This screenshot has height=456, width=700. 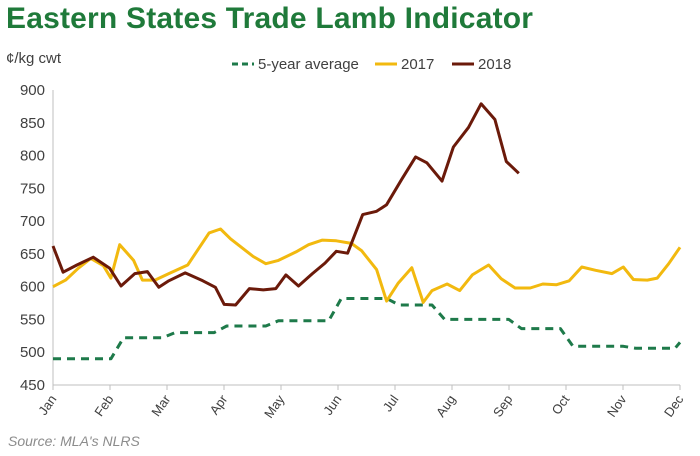 I want to click on x-tick-label: Jan, so click(x=47, y=405).